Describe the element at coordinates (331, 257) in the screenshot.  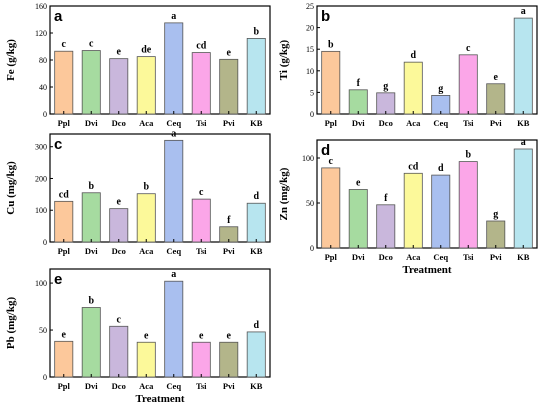
I see `x-tick-label: Ppl` at that location.